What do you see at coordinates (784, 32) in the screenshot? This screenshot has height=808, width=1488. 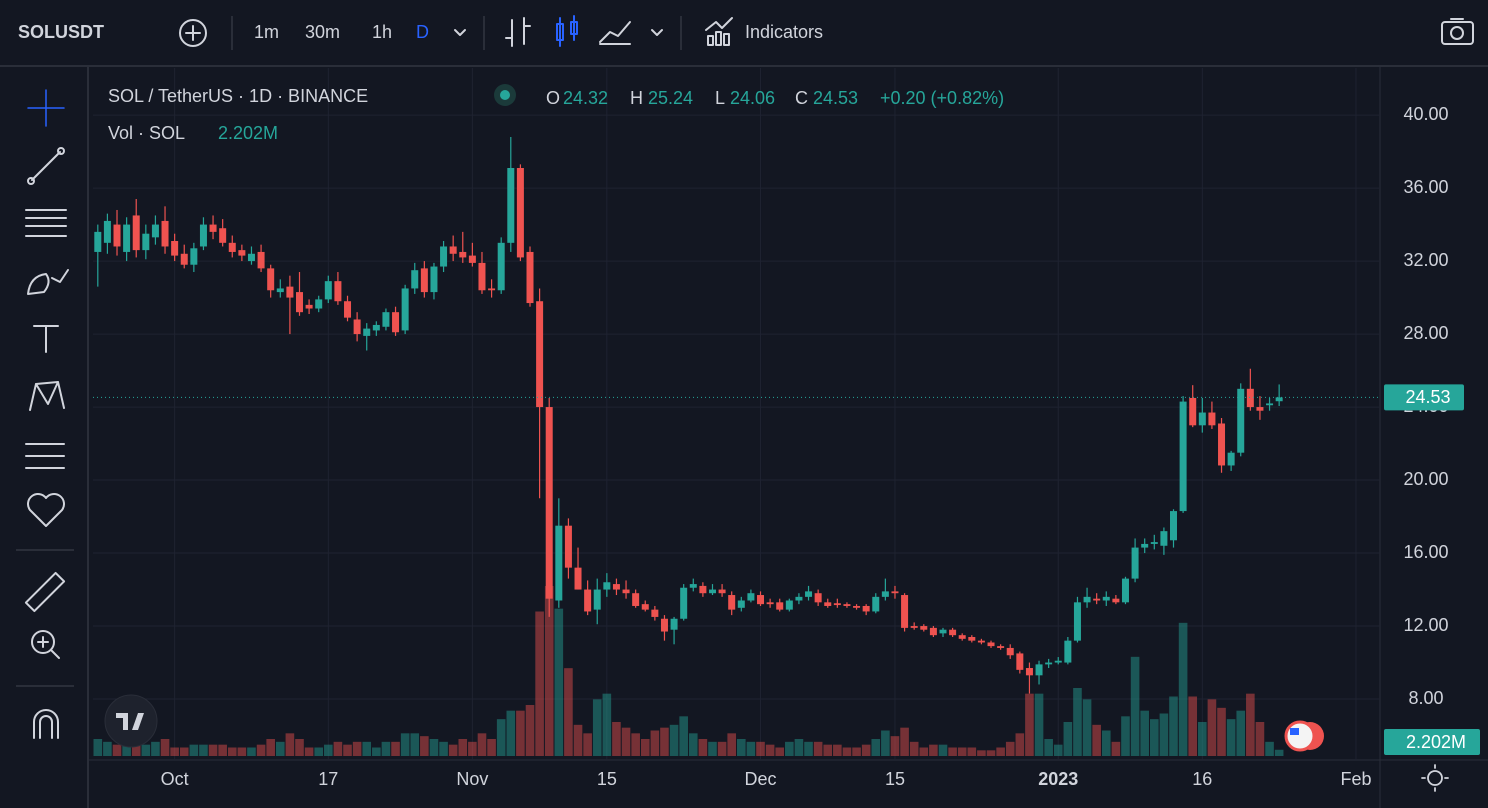 I see `indicators: Indicators` at bounding box center [784, 32].